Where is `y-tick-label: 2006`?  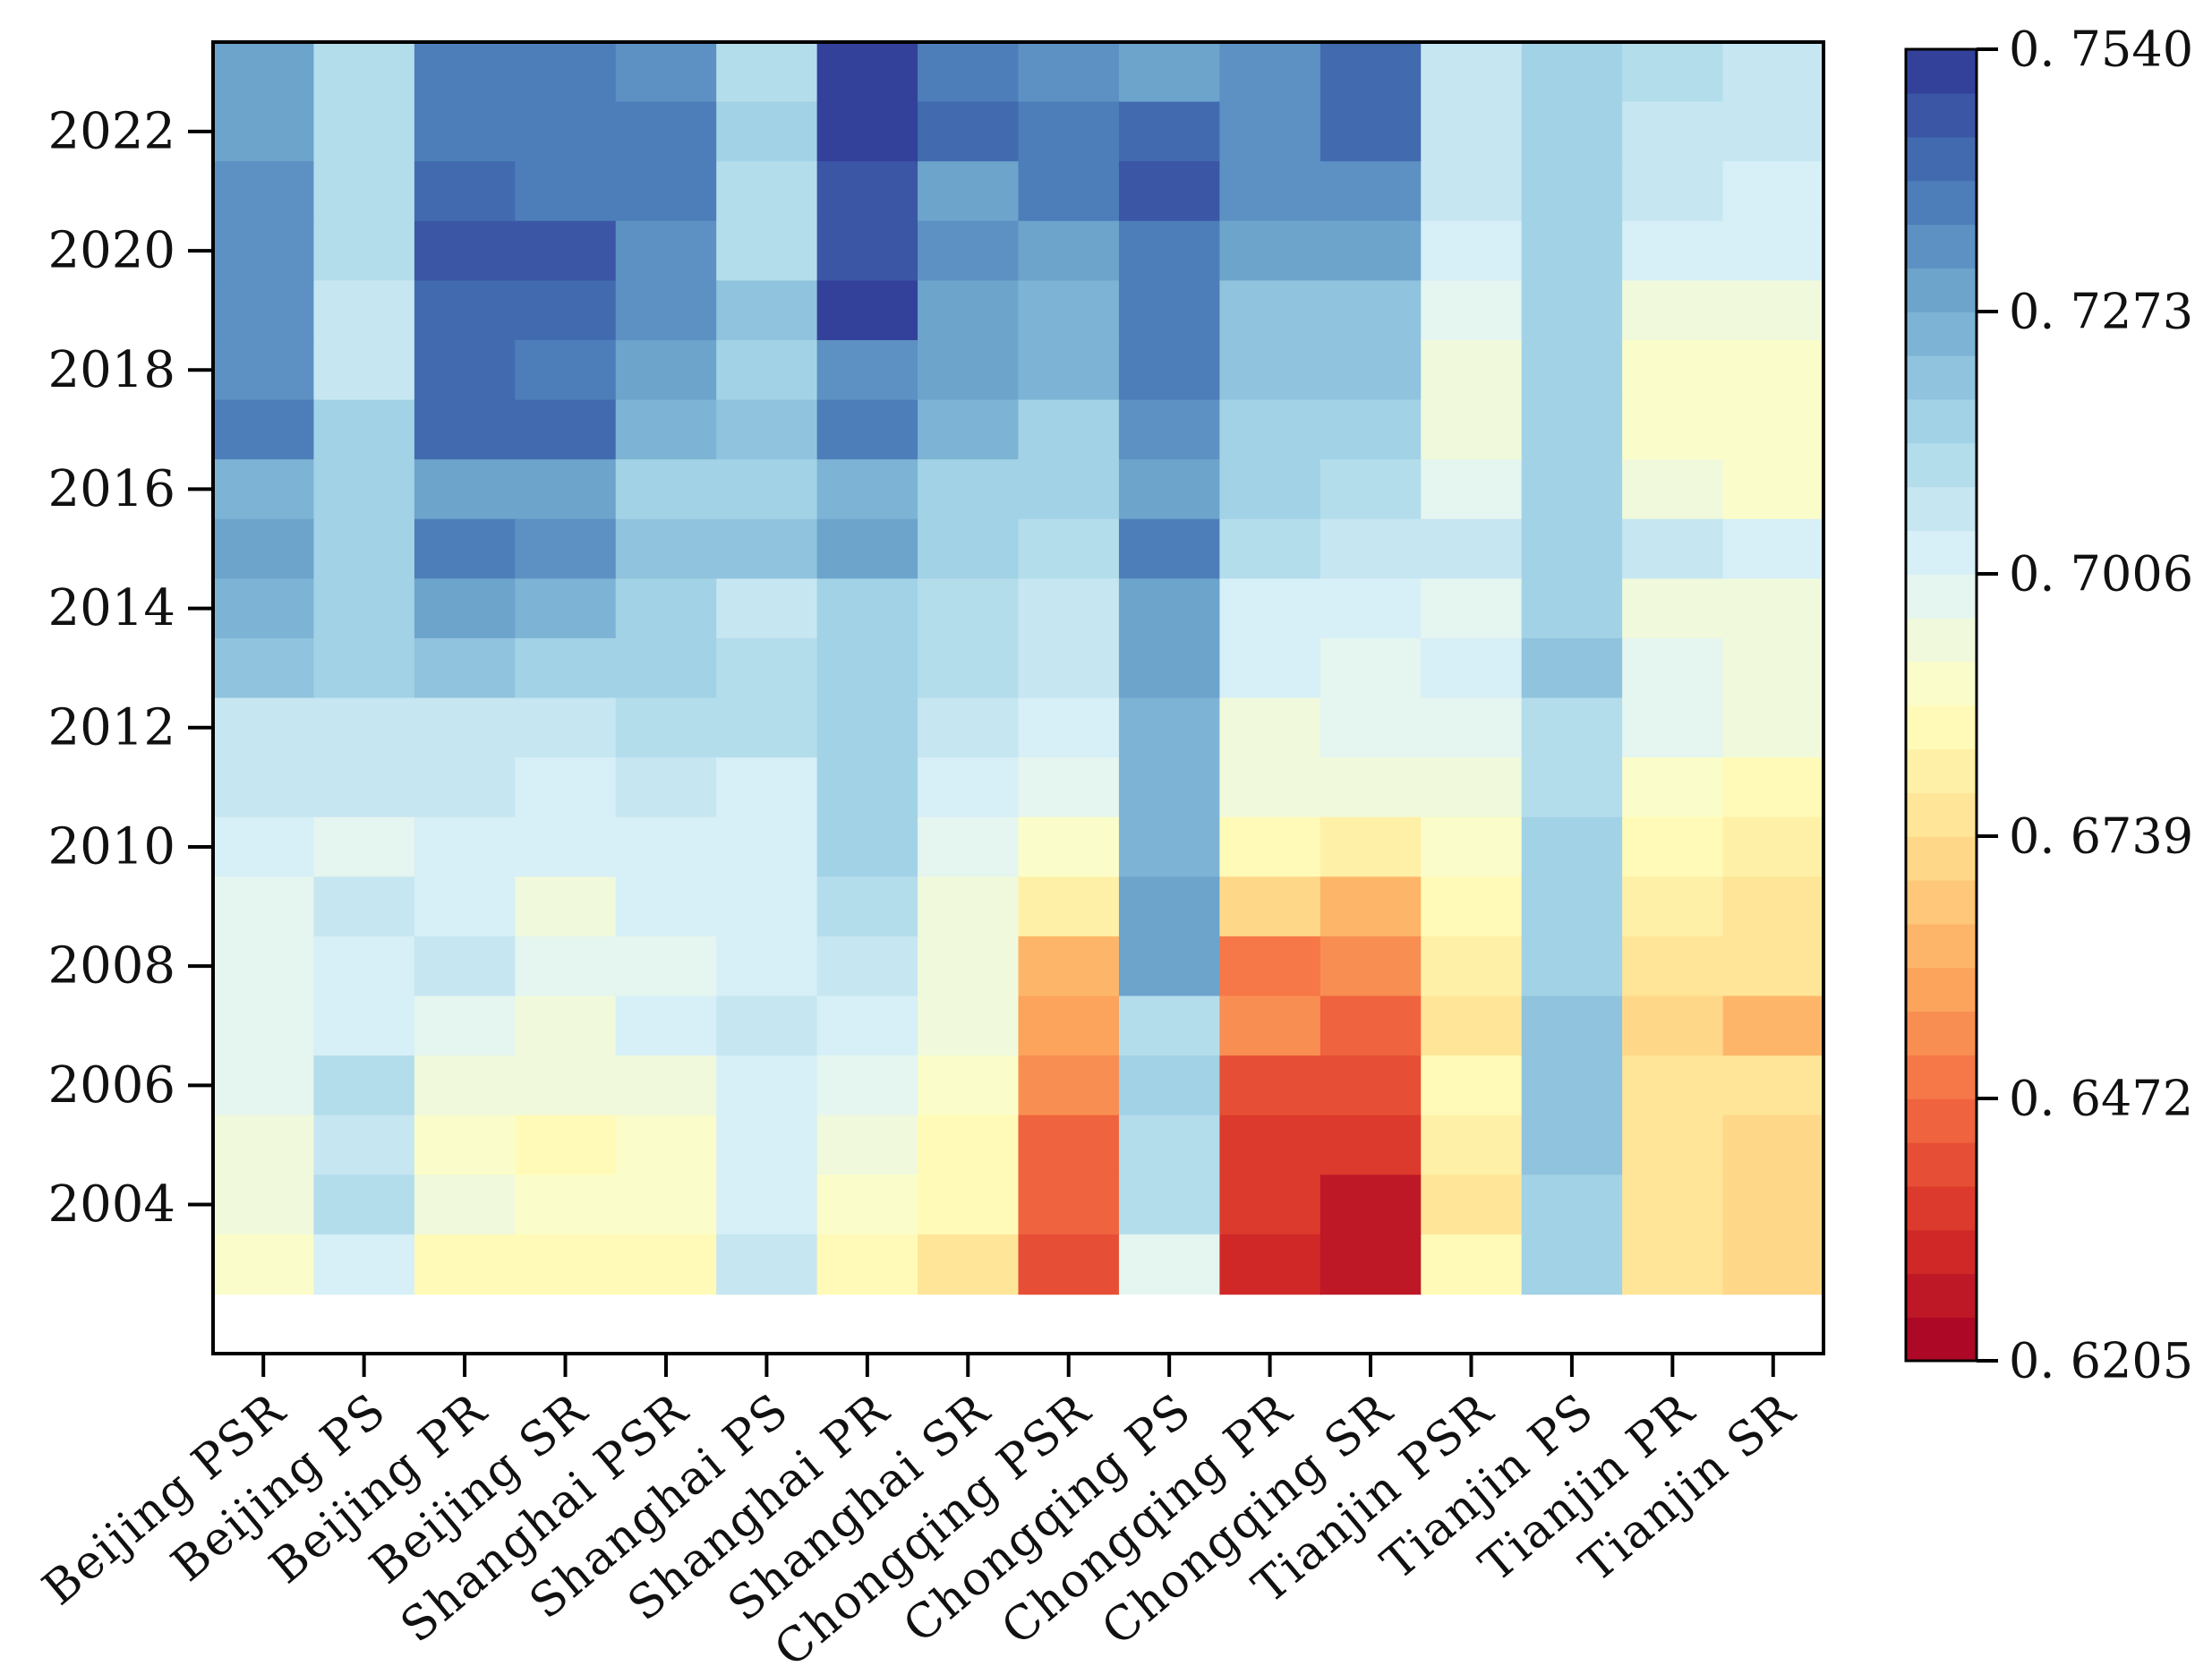 y-tick-label: 2006 is located at coordinates (111, 1085).